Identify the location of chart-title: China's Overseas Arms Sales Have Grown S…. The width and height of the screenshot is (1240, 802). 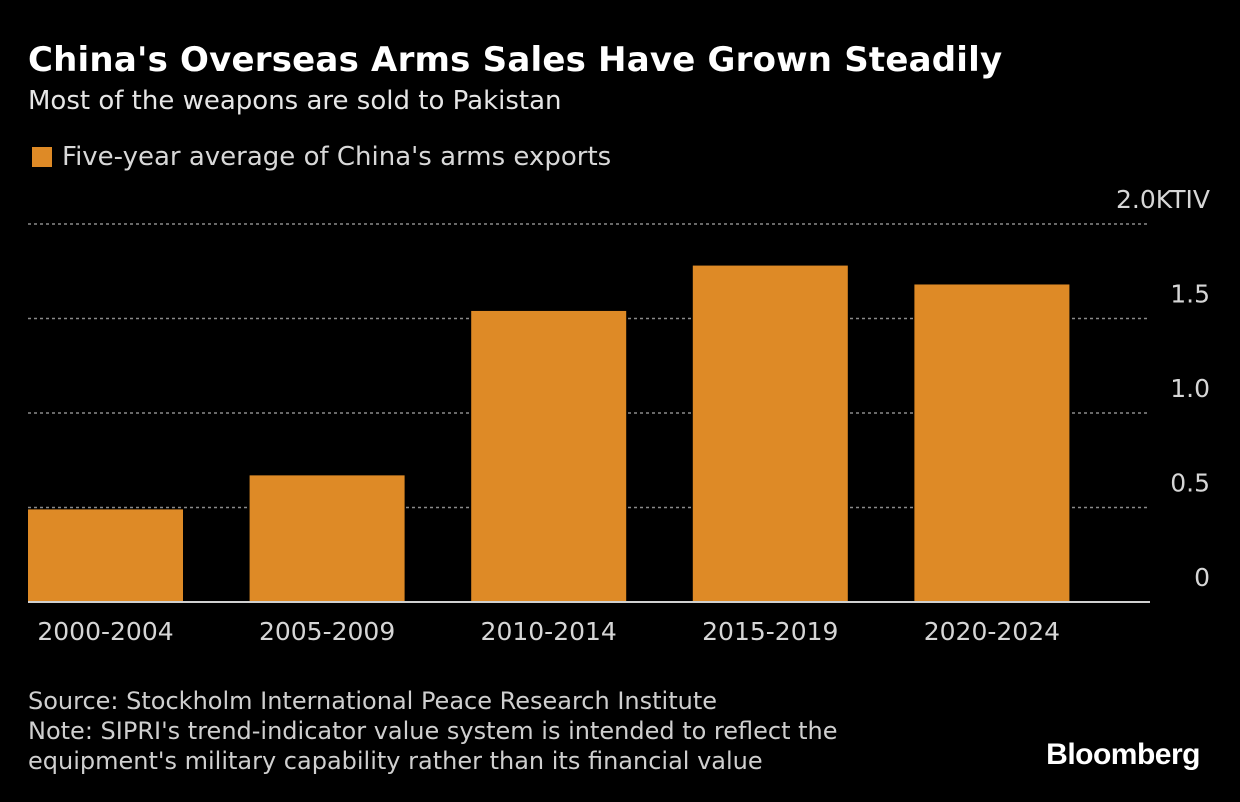
(515, 60).